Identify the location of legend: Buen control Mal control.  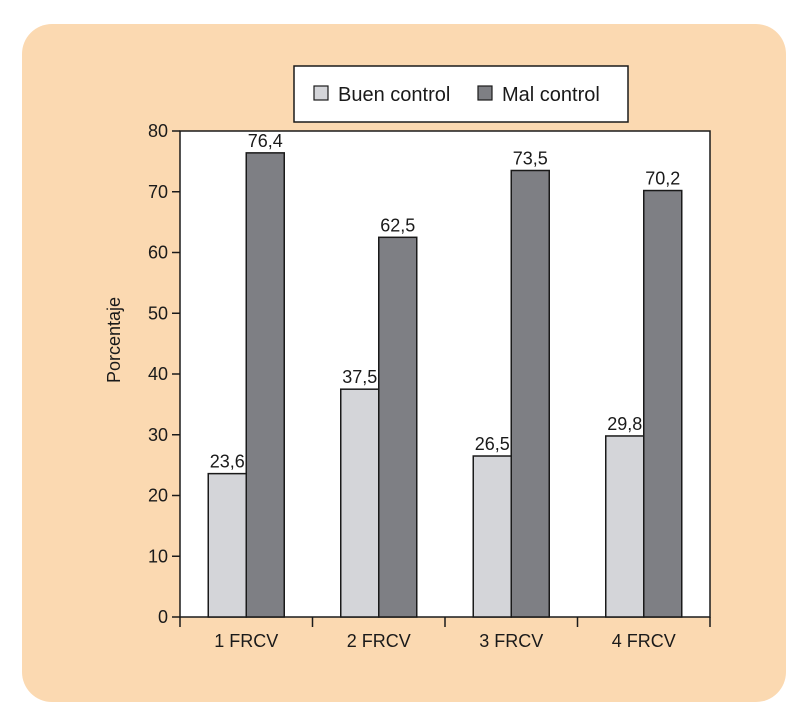
(461, 94).